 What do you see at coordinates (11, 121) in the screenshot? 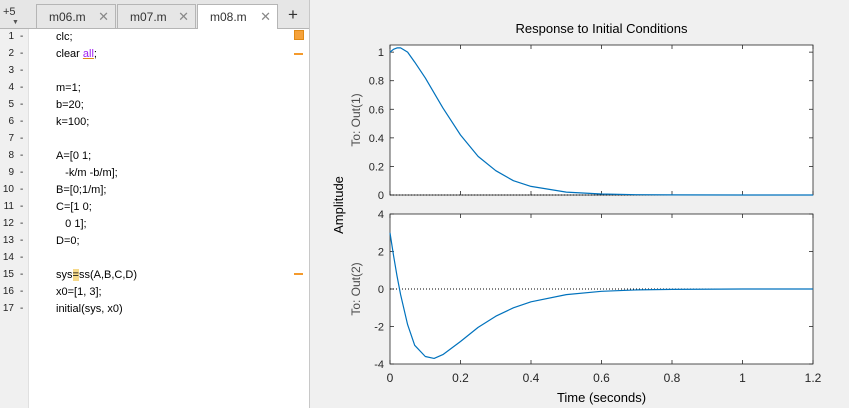
I see `line-number: 6` at bounding box center [11, 121].